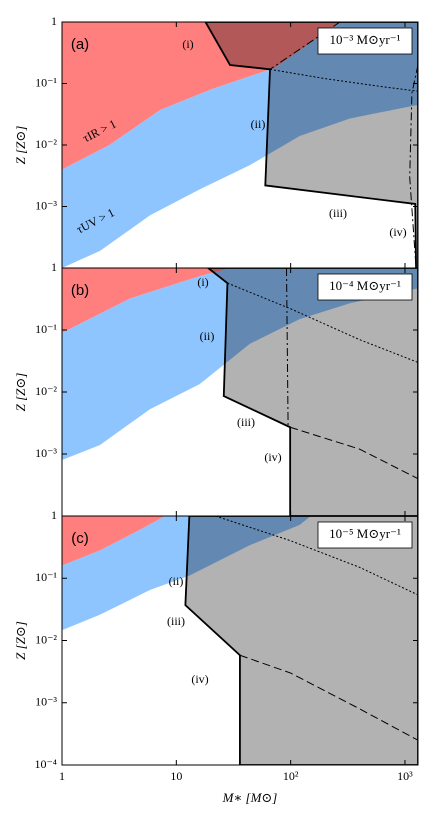 The width and height of the screenshot is (436, 817). Describe the element at coordinates (80, 44) in the screenshot. I see `panel-label: (a)` at that location.